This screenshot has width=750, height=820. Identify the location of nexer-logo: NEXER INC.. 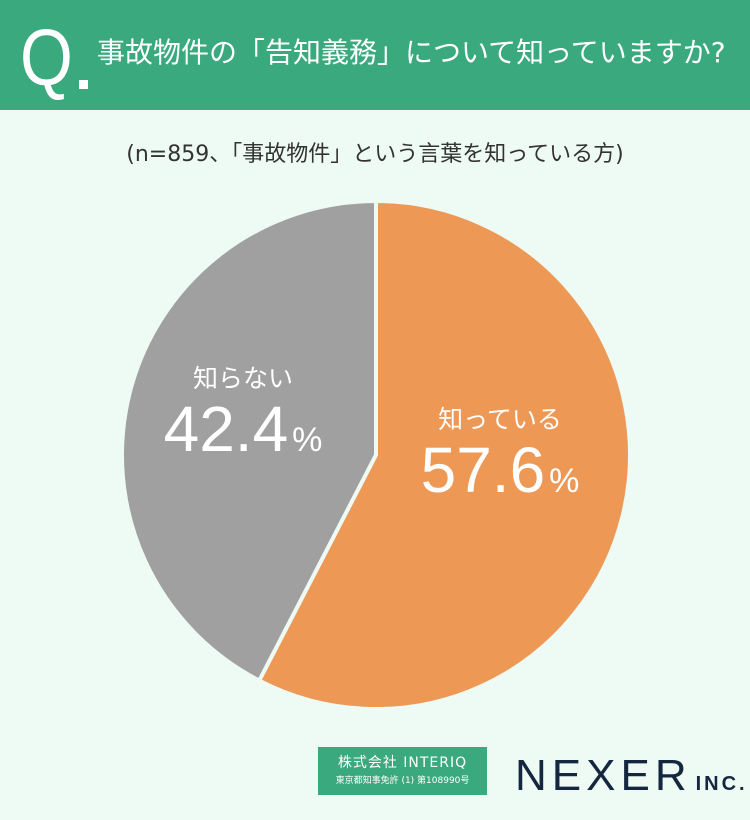
(631, 776).